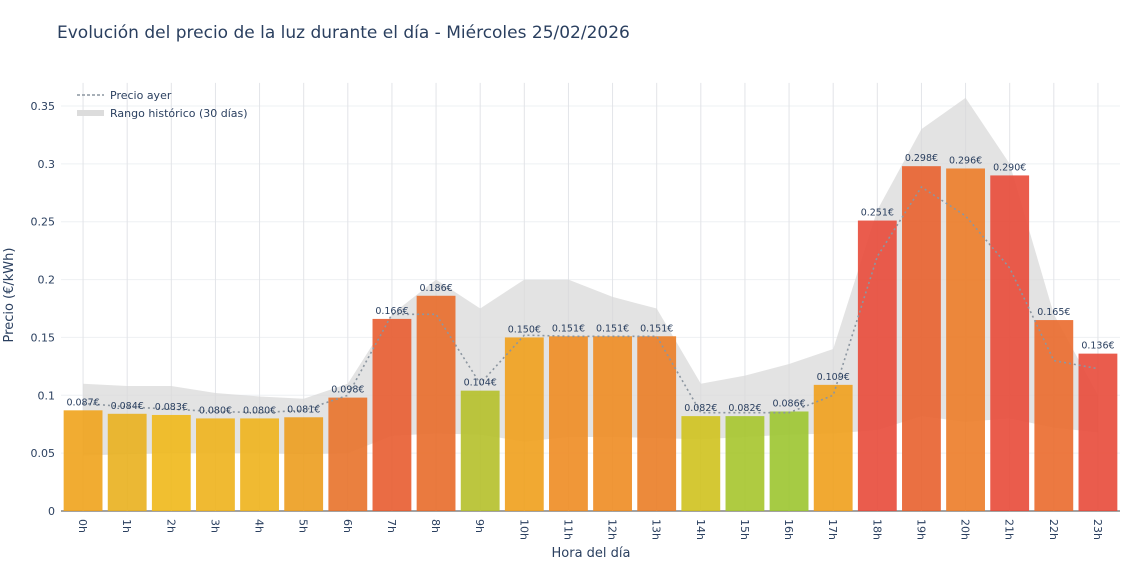 The image size is (1140, 574). Describe the element at coordinates (788, 529) in the screenshot. I see `x-tick-label: 16h` at that location.